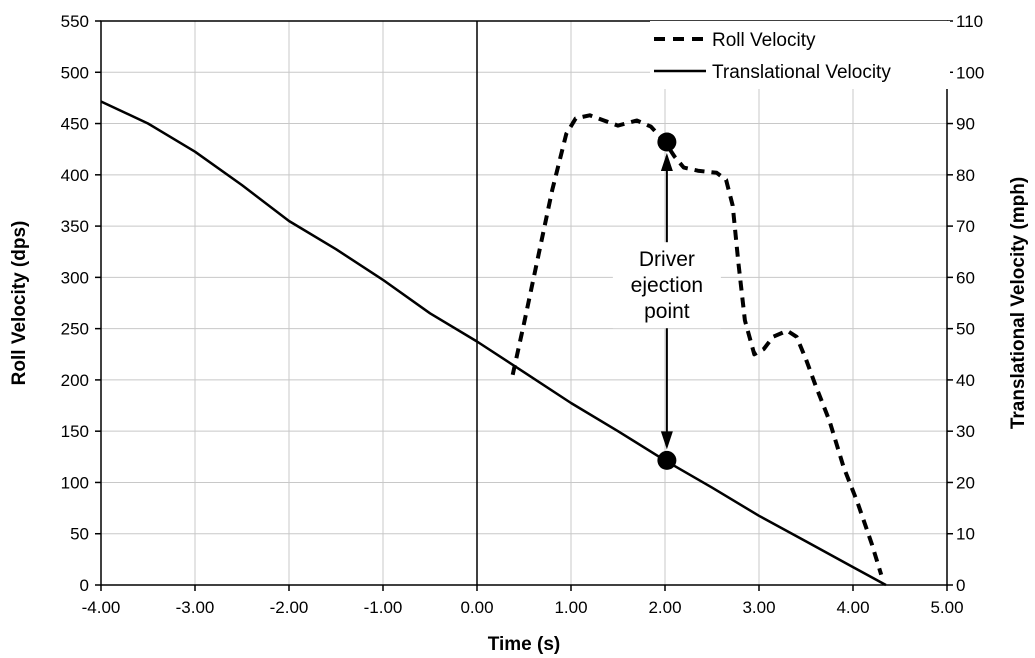  I want to click on y2-tick-label: 0, so click(960, 585).